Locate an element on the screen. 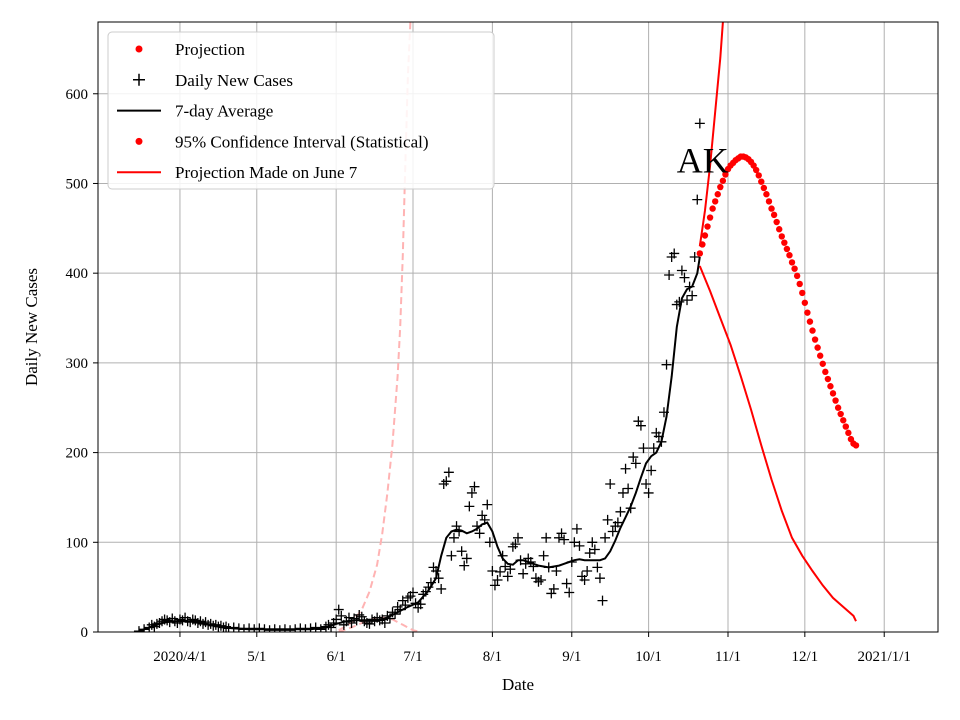  x-tick-label: 10/1 is located at coordinates (648, 657).